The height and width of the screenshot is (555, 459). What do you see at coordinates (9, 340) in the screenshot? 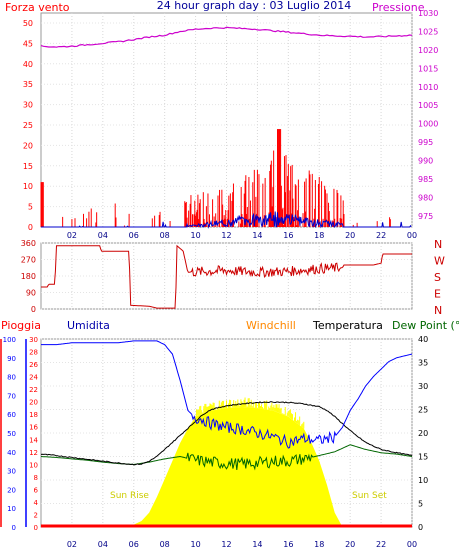
I see `humidity-tick-label: 100` at bounding box center [9, 340].